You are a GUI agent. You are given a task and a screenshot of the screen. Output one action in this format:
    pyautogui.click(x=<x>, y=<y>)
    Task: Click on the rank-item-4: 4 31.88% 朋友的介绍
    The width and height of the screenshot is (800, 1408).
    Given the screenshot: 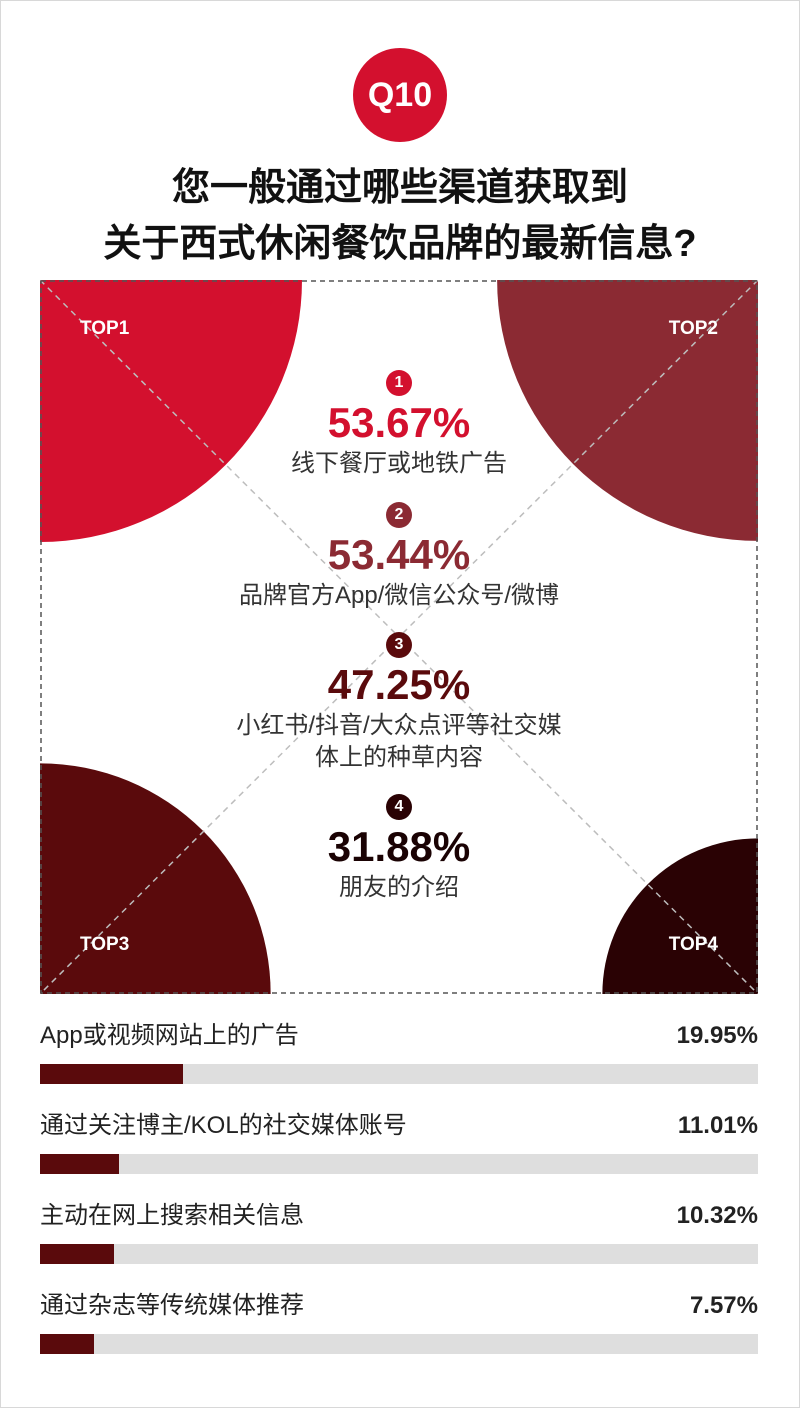 What is the action you would take?
    pyautogui.click(x=399, y=849)
    